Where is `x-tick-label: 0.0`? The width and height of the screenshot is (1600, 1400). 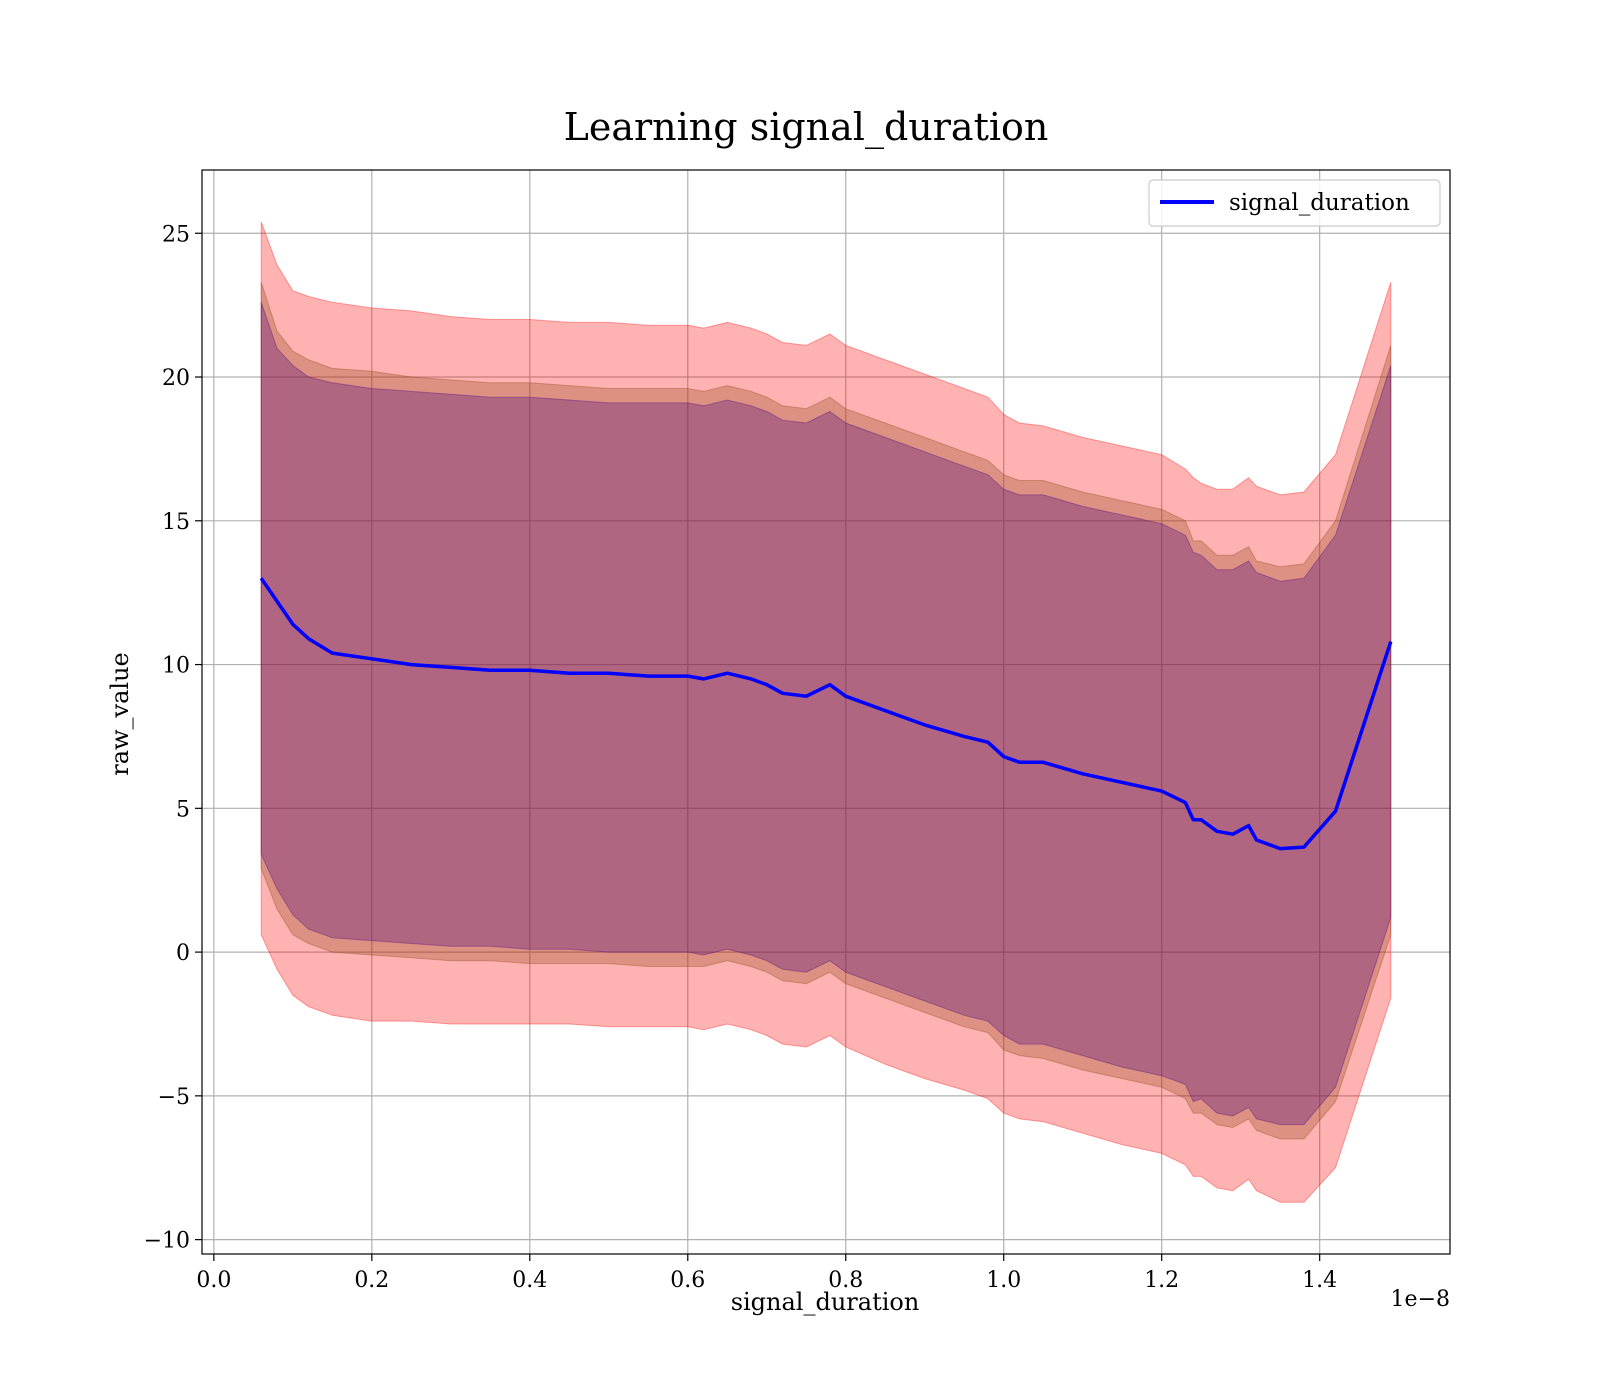 x-tick-label: 0.0 is located at coordinates (213, 1280).